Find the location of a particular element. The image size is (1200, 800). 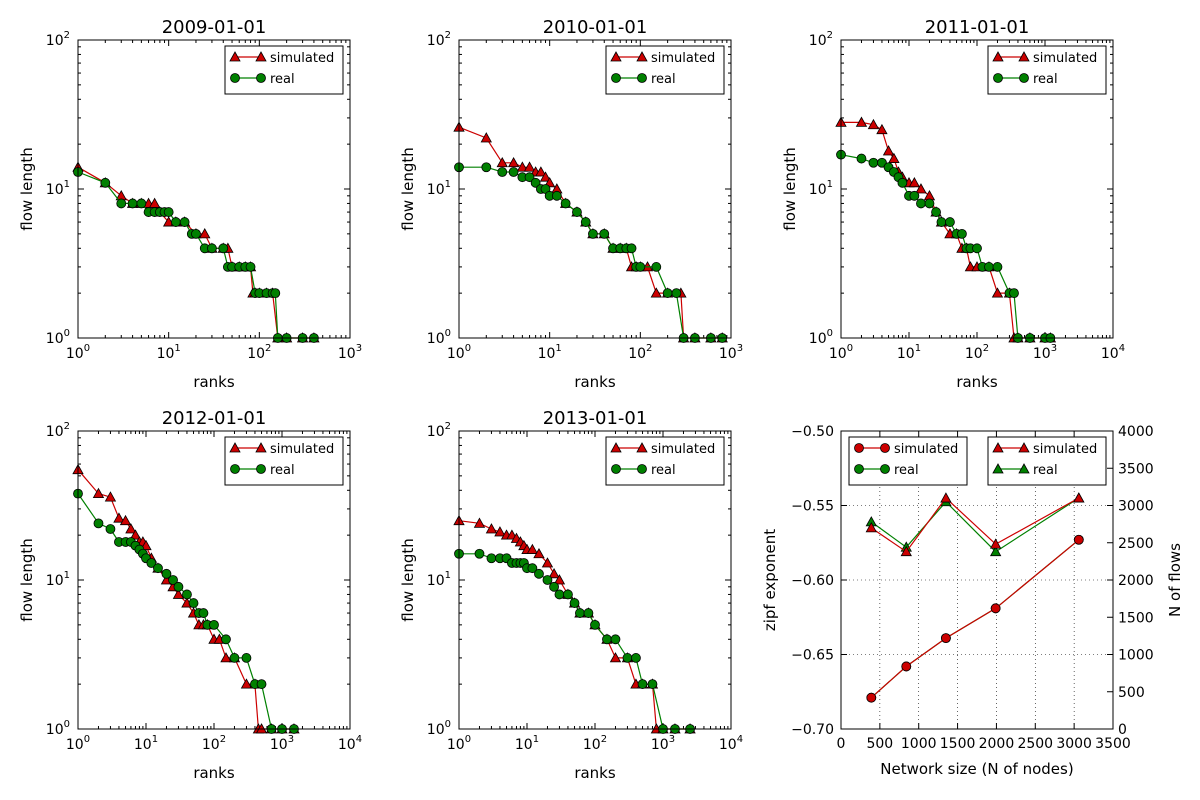

y2-axis-label: N of flows is located at coordinates (1175, 580).